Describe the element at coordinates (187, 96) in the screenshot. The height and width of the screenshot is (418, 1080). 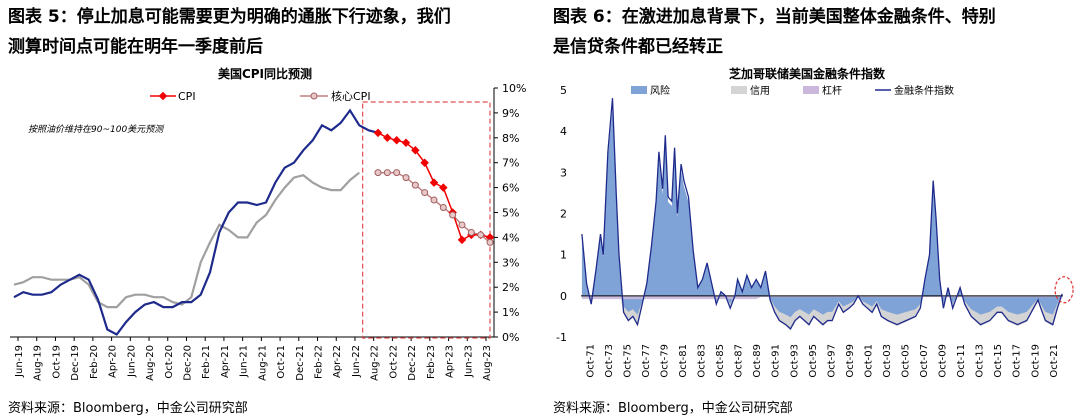
I see `legend-cpi-label: CPI` at that location.